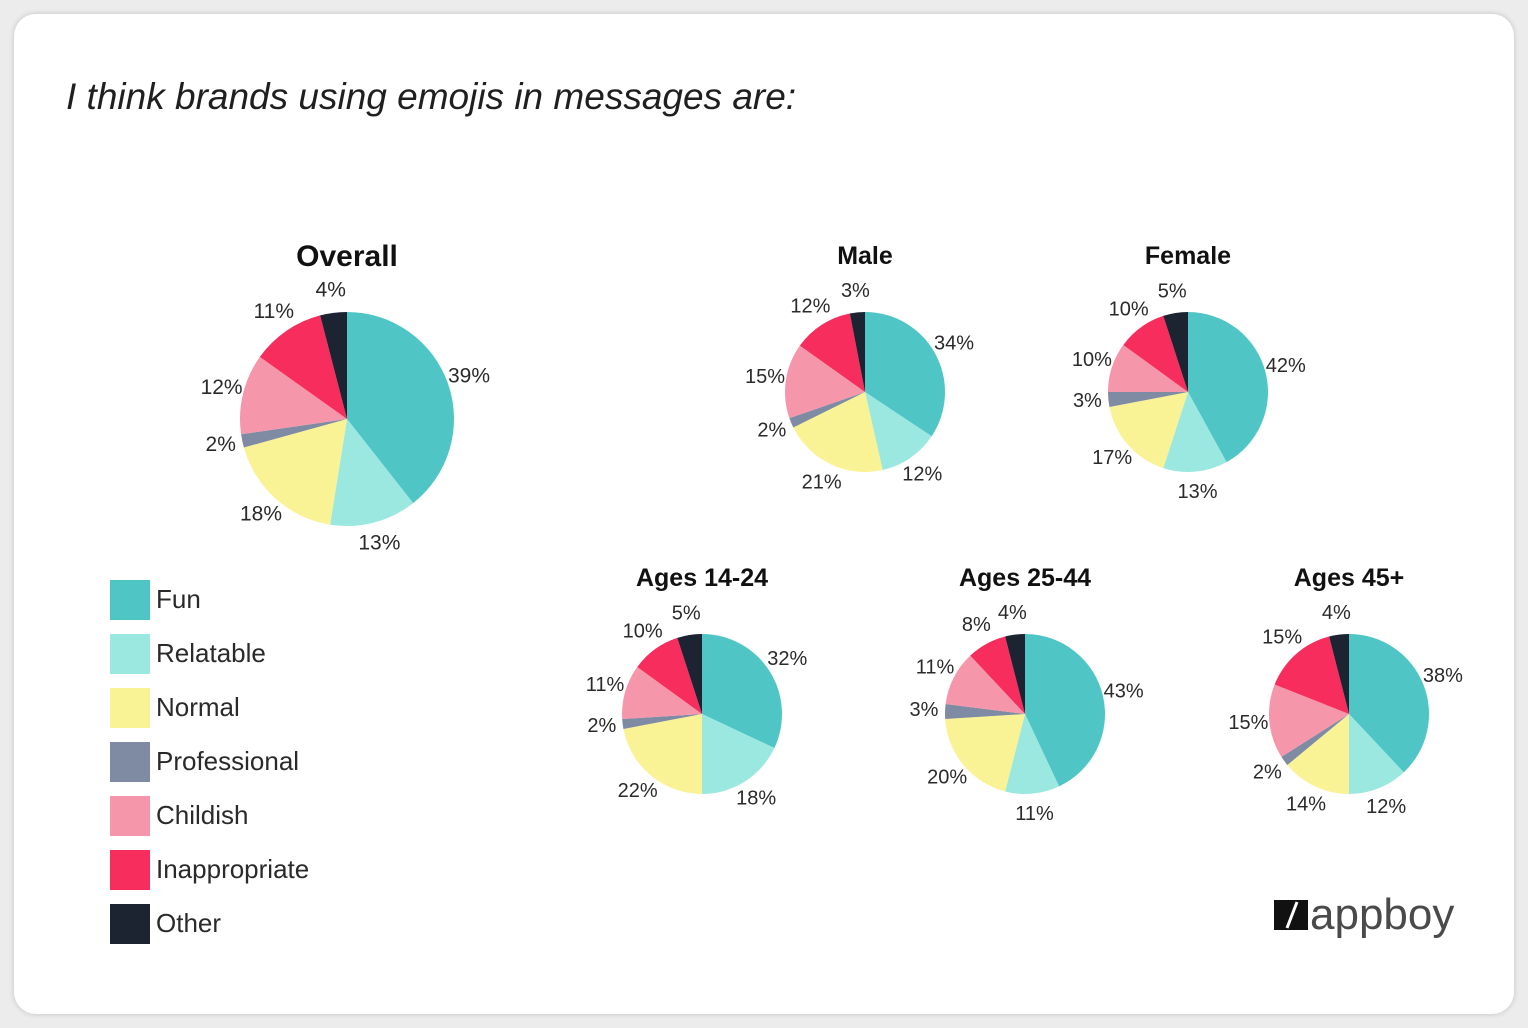 The height and width of the screenshot is (1028, 1528). What do you see at coordinates (1188, 256) in the screenshot?
I see `chart-title: Female` at bounding box center [1188, 256].